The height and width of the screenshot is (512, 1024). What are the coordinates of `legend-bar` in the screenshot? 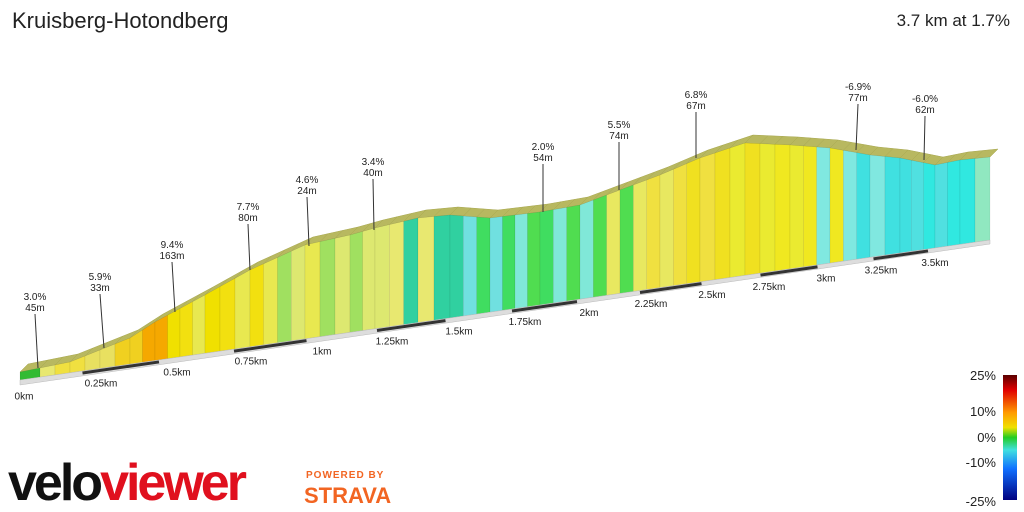 It's located at (1010, 437).